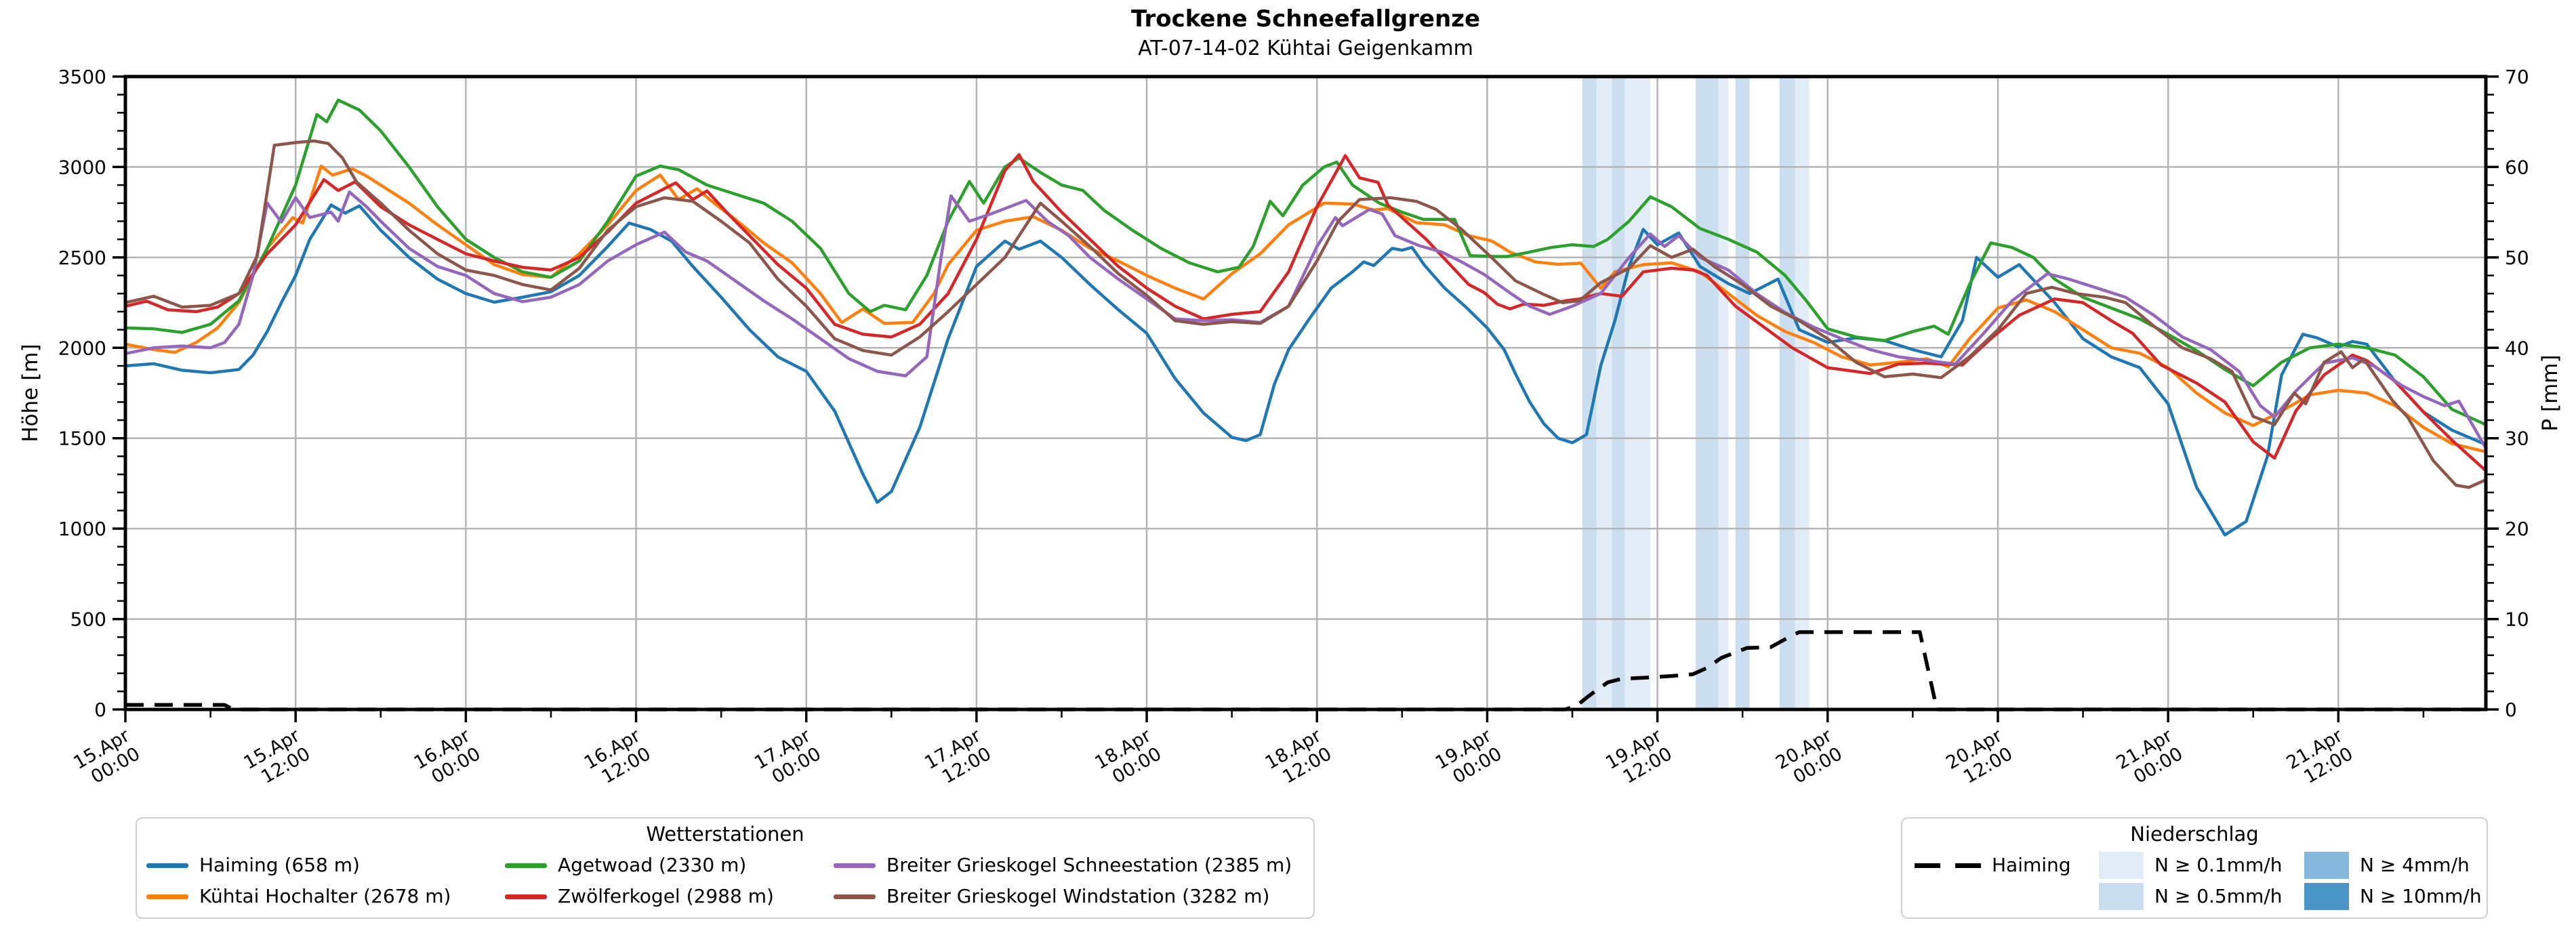  I want to click on x-tick-label: 17.Apr12:00, so click(958, 759).